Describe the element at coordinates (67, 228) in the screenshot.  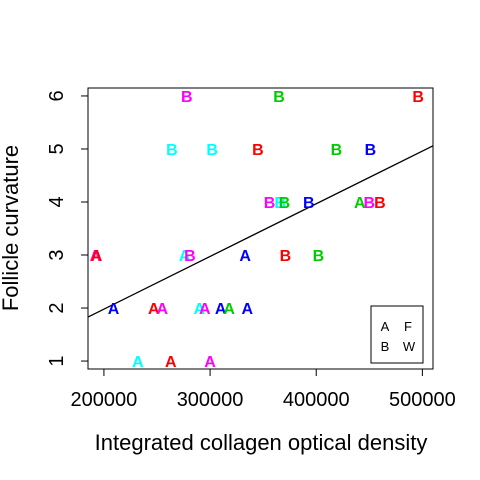
I see `y-axis: 1 2 3 4 5 6` at that location.